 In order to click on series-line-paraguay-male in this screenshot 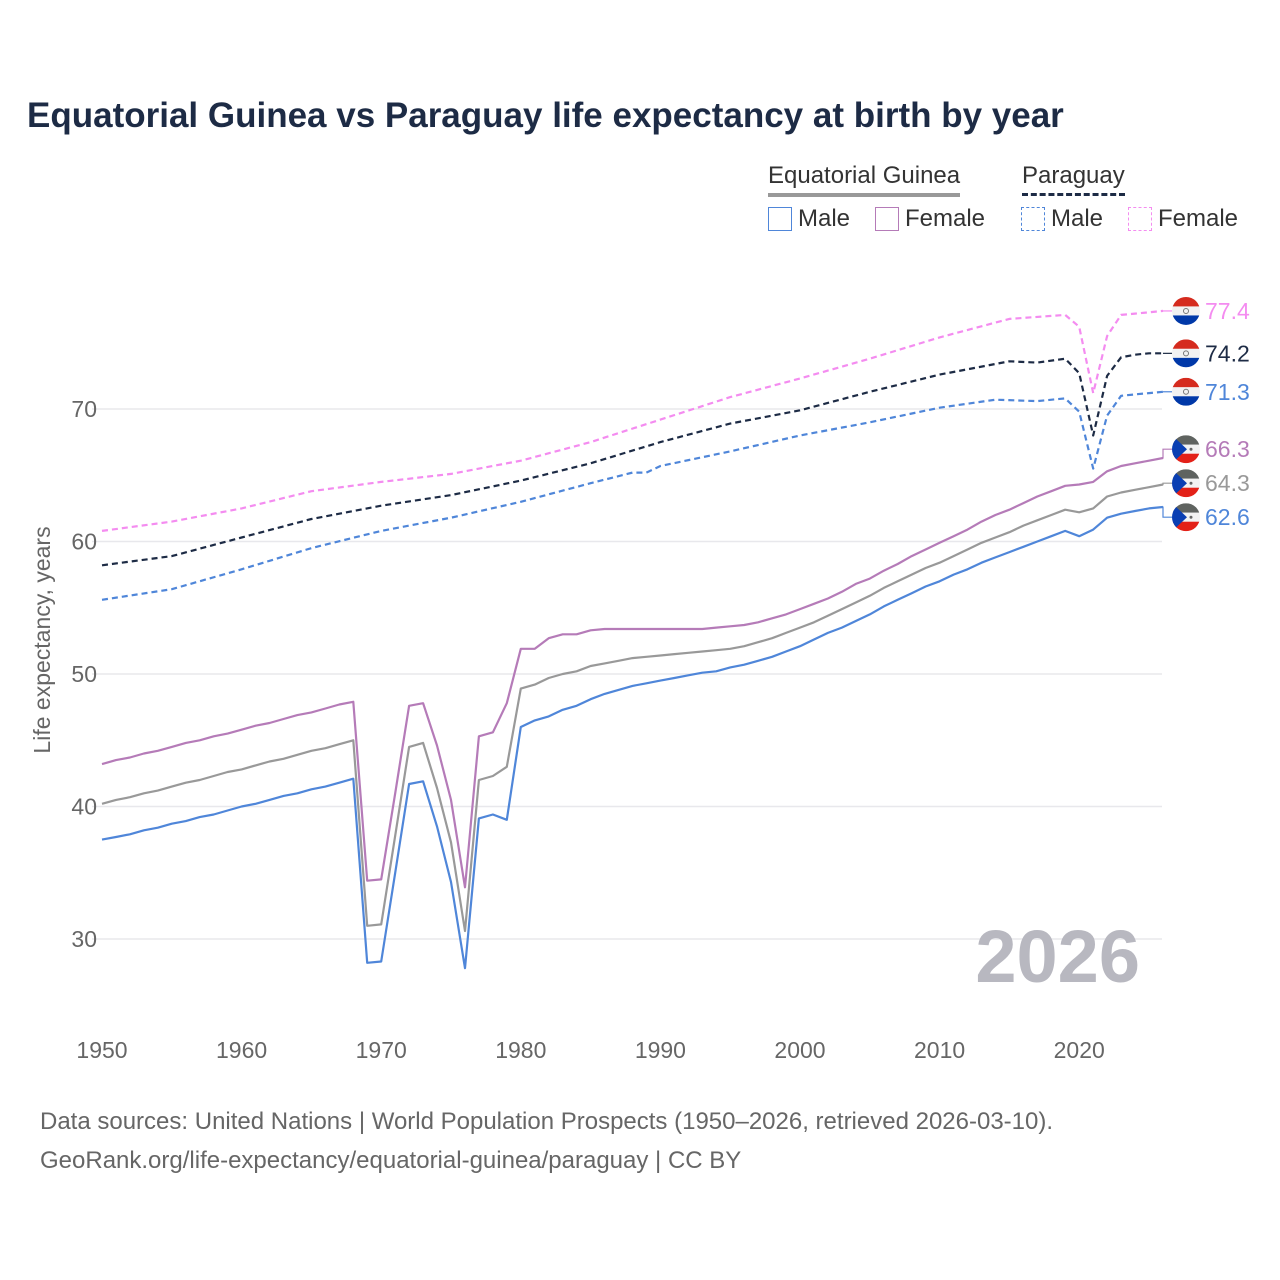, I will do `click(632, 495)`.